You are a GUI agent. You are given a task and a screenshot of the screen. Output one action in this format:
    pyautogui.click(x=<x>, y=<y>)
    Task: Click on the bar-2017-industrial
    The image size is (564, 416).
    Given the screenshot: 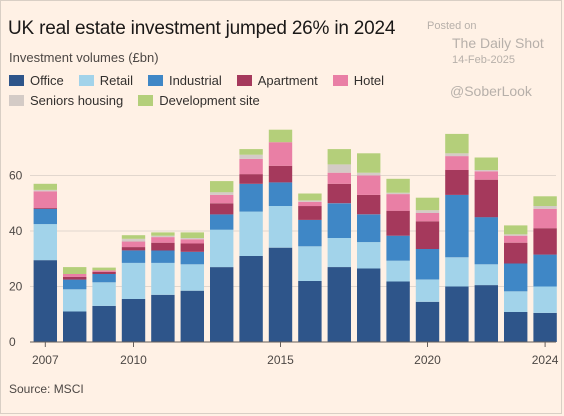 What is the action you would take?
    pyautogui.click(x=339, y=220)
    